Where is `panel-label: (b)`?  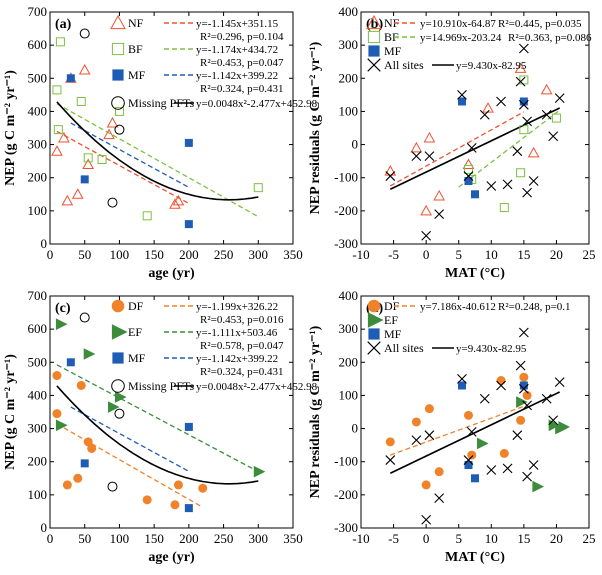 panel-label: (b) is located at coordinates (374, 24).